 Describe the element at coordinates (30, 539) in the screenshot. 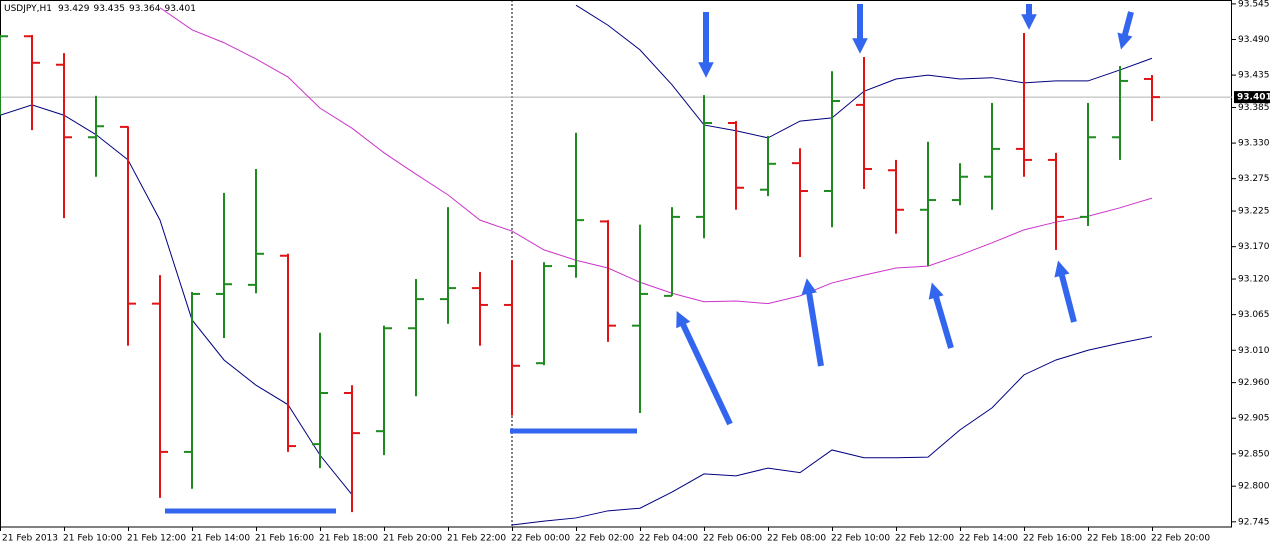

I see `x-tick-label: 21 Feb 2013` at that location.